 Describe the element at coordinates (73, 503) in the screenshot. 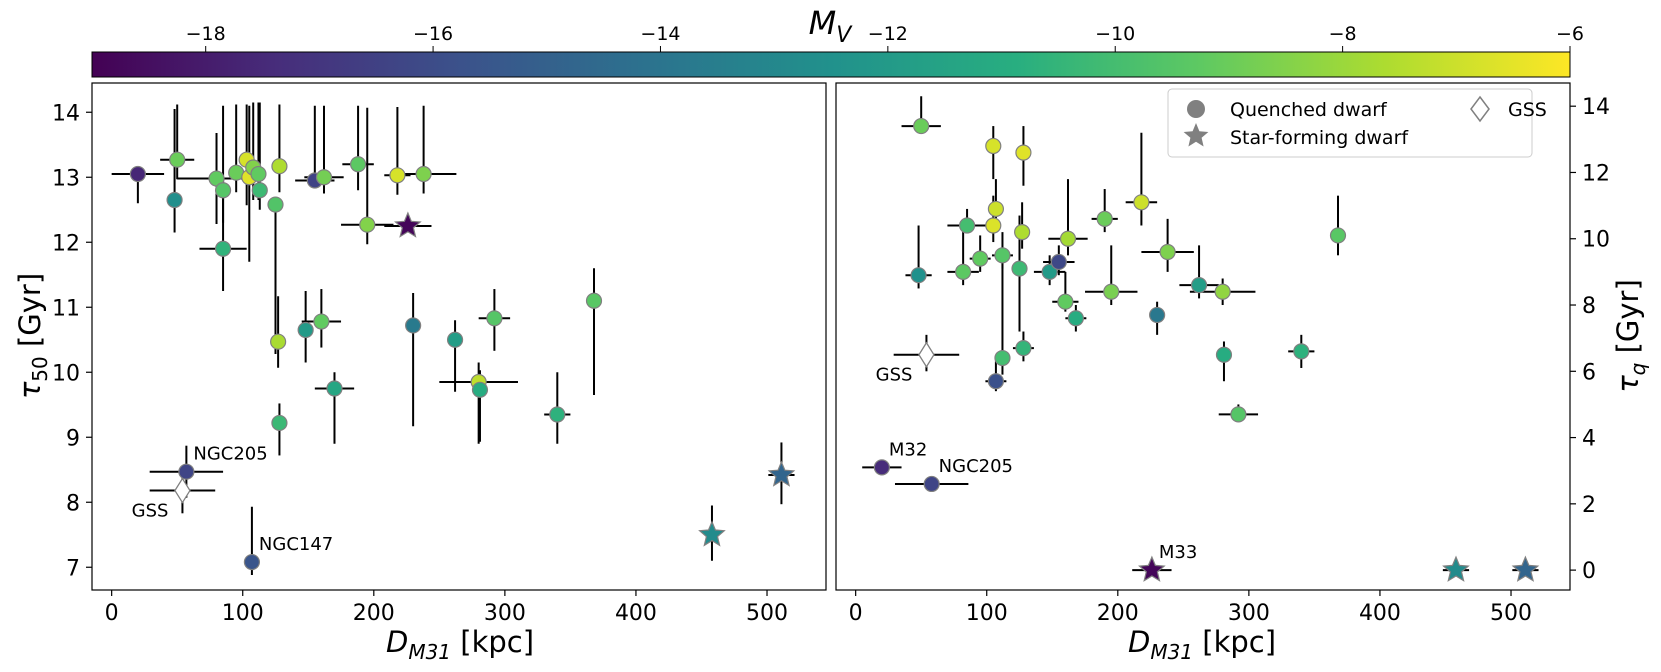

I see `y-tick-label: 8` at that location.